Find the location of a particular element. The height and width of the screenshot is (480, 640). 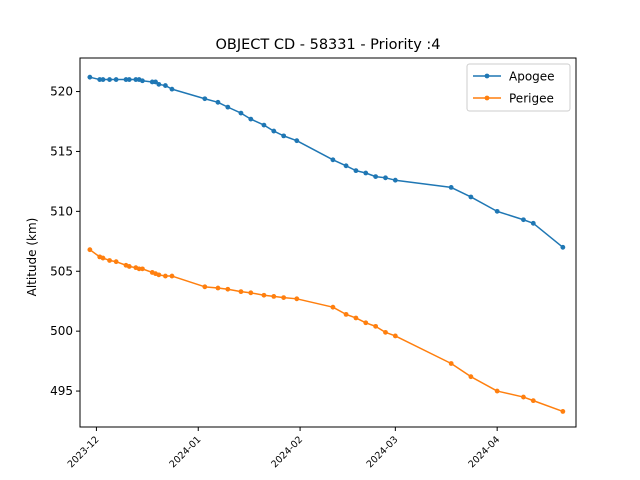

y-axis-label: Altitude (km) is located at coordinates (32, 257).